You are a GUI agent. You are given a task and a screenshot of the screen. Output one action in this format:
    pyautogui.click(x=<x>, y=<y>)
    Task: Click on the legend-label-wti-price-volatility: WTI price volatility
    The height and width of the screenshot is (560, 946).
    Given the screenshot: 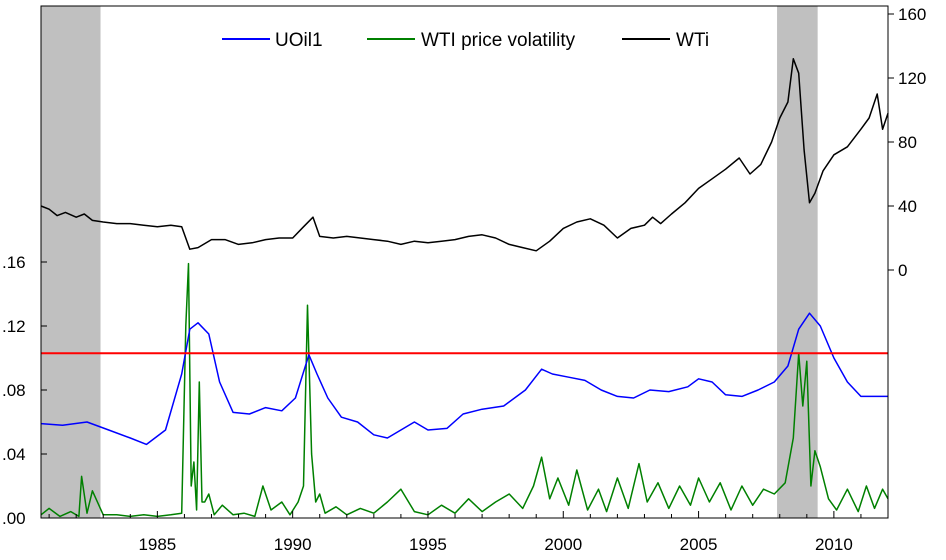 What is the action you would take?
    pyautogui.click(x=498, y=40)
    